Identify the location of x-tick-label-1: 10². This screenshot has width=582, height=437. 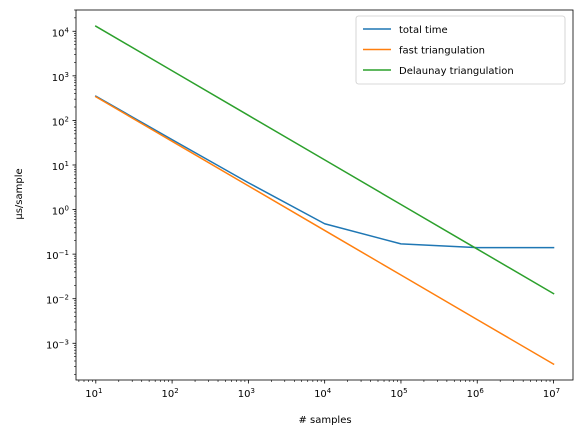
(169, 393).